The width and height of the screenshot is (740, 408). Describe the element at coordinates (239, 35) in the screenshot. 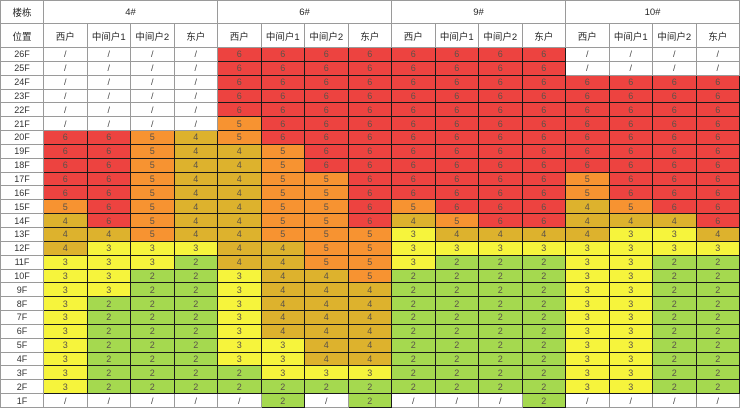

I see `unit-header: 西户` at that location.